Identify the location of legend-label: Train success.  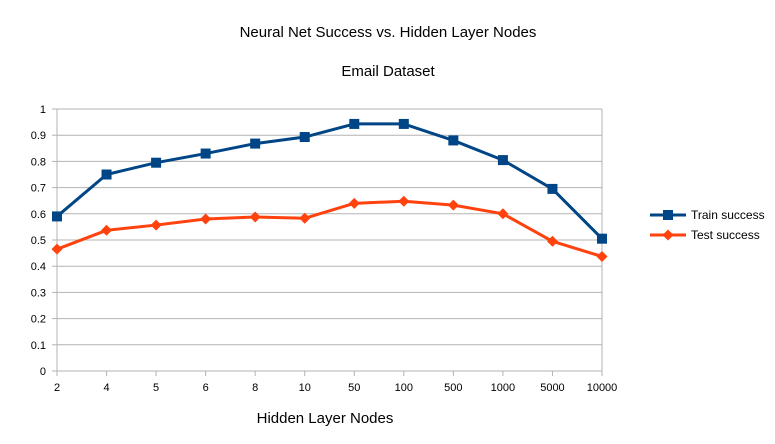
(728, 215).